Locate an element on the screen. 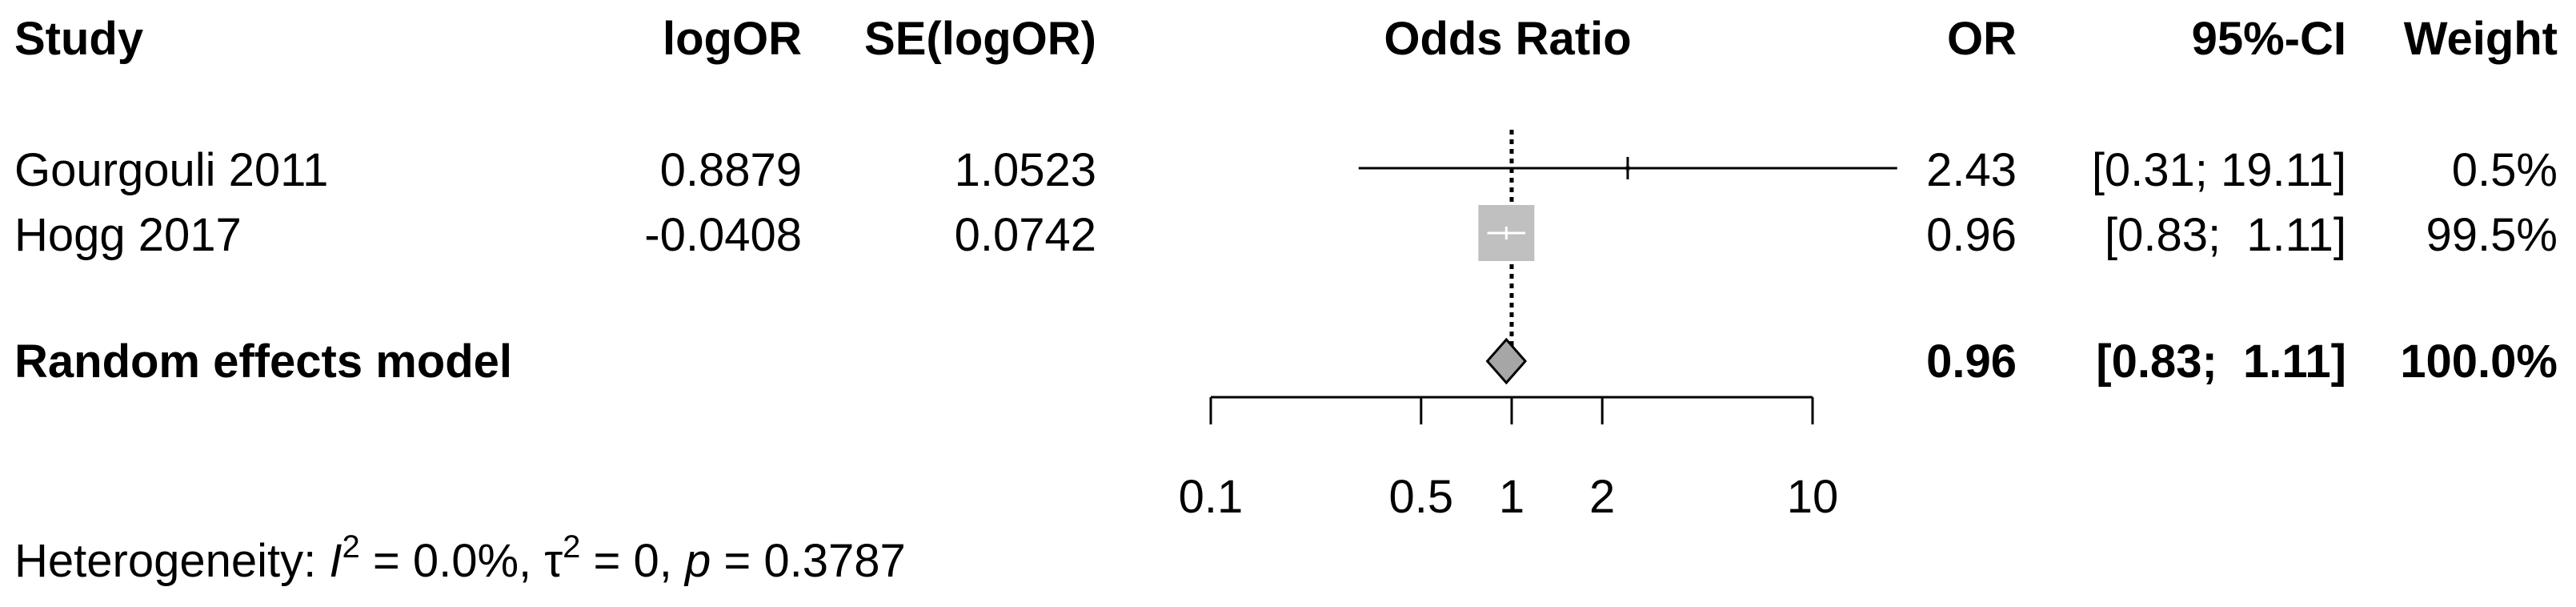 The height and width of the screenshot is (607, 2576). header-or: OR is located at coordinates (1982, 39).